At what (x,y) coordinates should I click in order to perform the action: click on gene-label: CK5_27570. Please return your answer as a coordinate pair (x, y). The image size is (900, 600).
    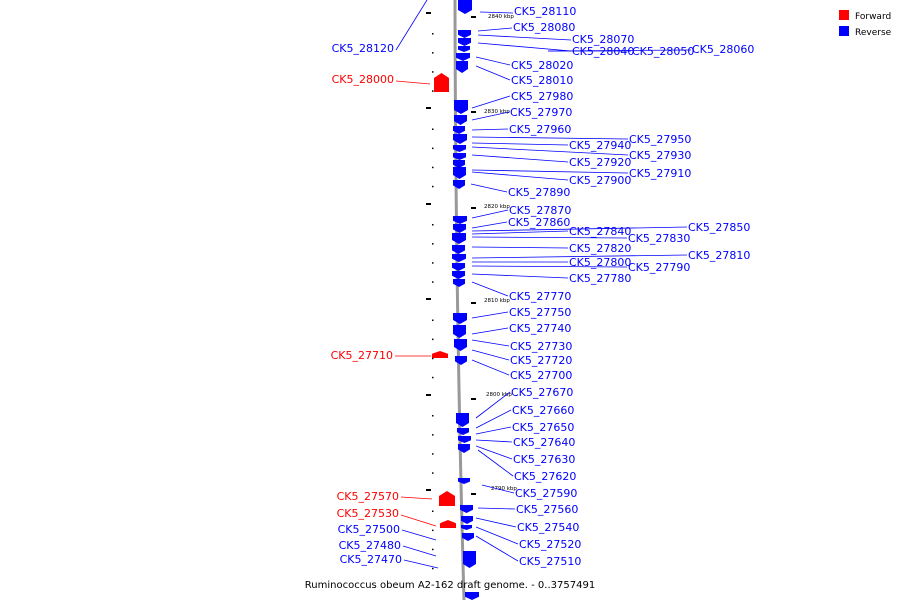
    Looking at the image, I should click on (368, 496).